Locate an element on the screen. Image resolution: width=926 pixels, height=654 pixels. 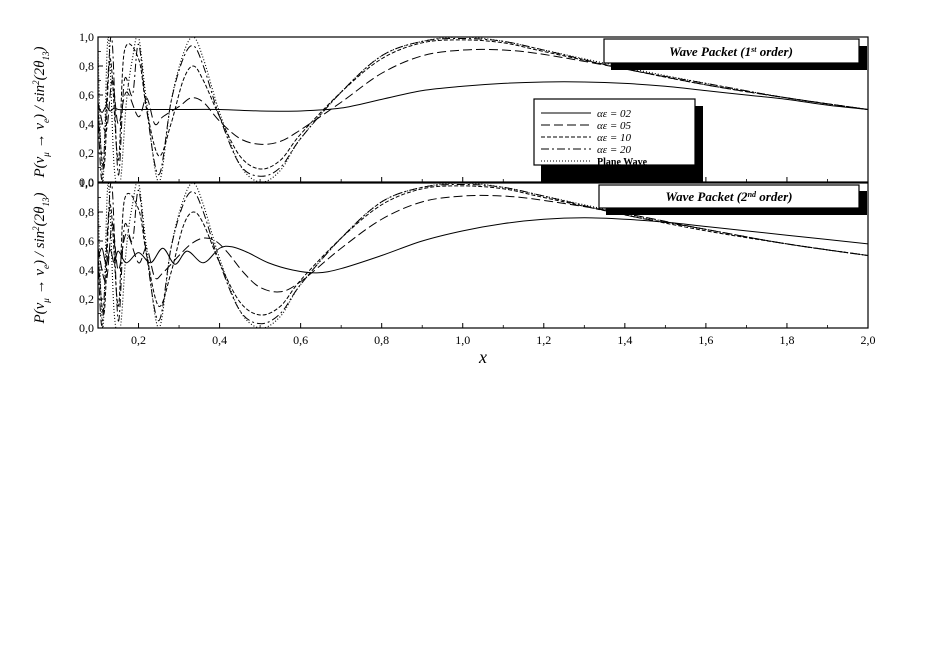
chart-title-box: Wave Packet (2nd order) is located at coordinates (732, 199).